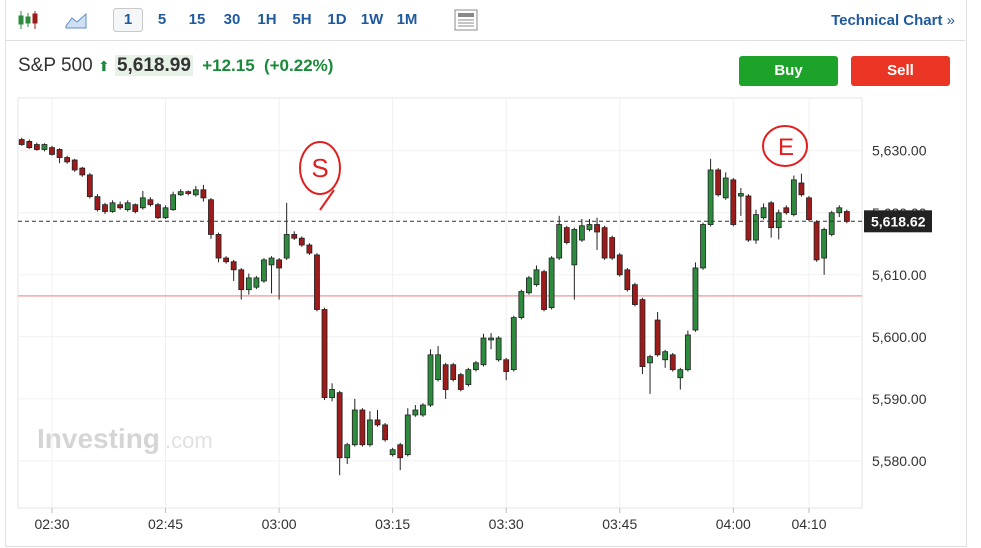 This screenshot has width=981, height=548. I want to click on y-tick-label: 5,600.00, so click(899, 337).